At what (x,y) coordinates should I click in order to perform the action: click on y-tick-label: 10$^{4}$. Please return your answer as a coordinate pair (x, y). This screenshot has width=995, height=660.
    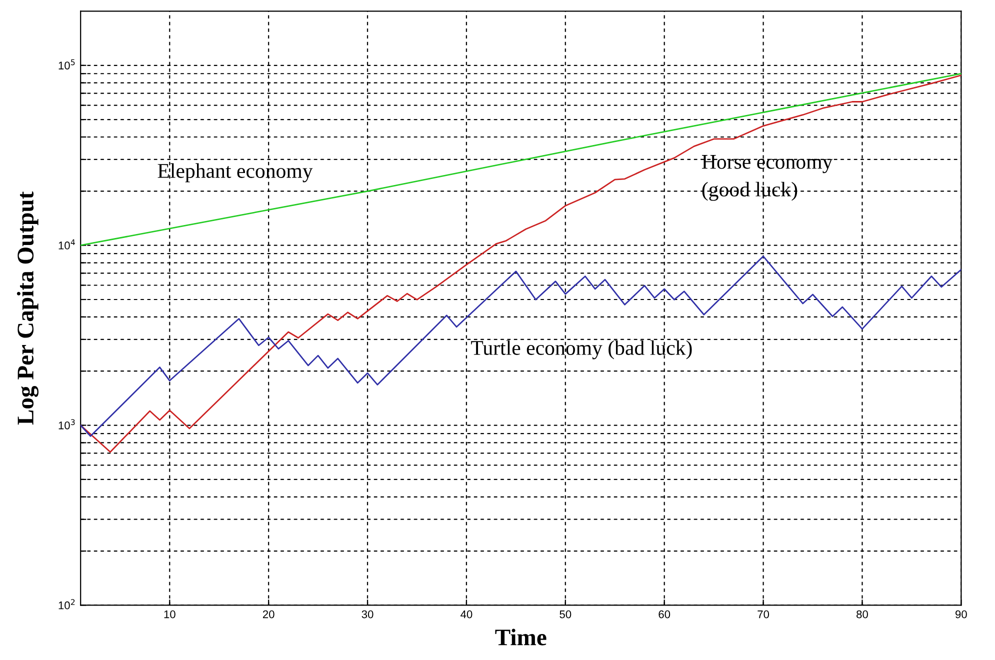
    Looking at the image, I should click on (66, 244).